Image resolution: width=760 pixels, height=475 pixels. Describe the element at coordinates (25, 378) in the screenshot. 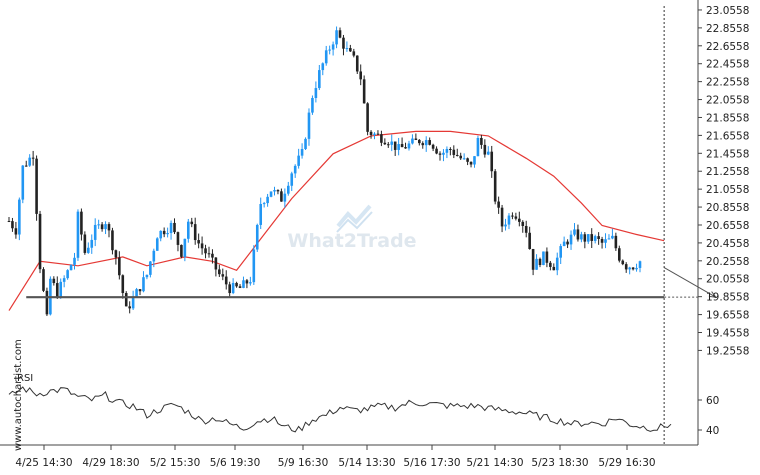

I see `rsi-label: RSI` at that location.